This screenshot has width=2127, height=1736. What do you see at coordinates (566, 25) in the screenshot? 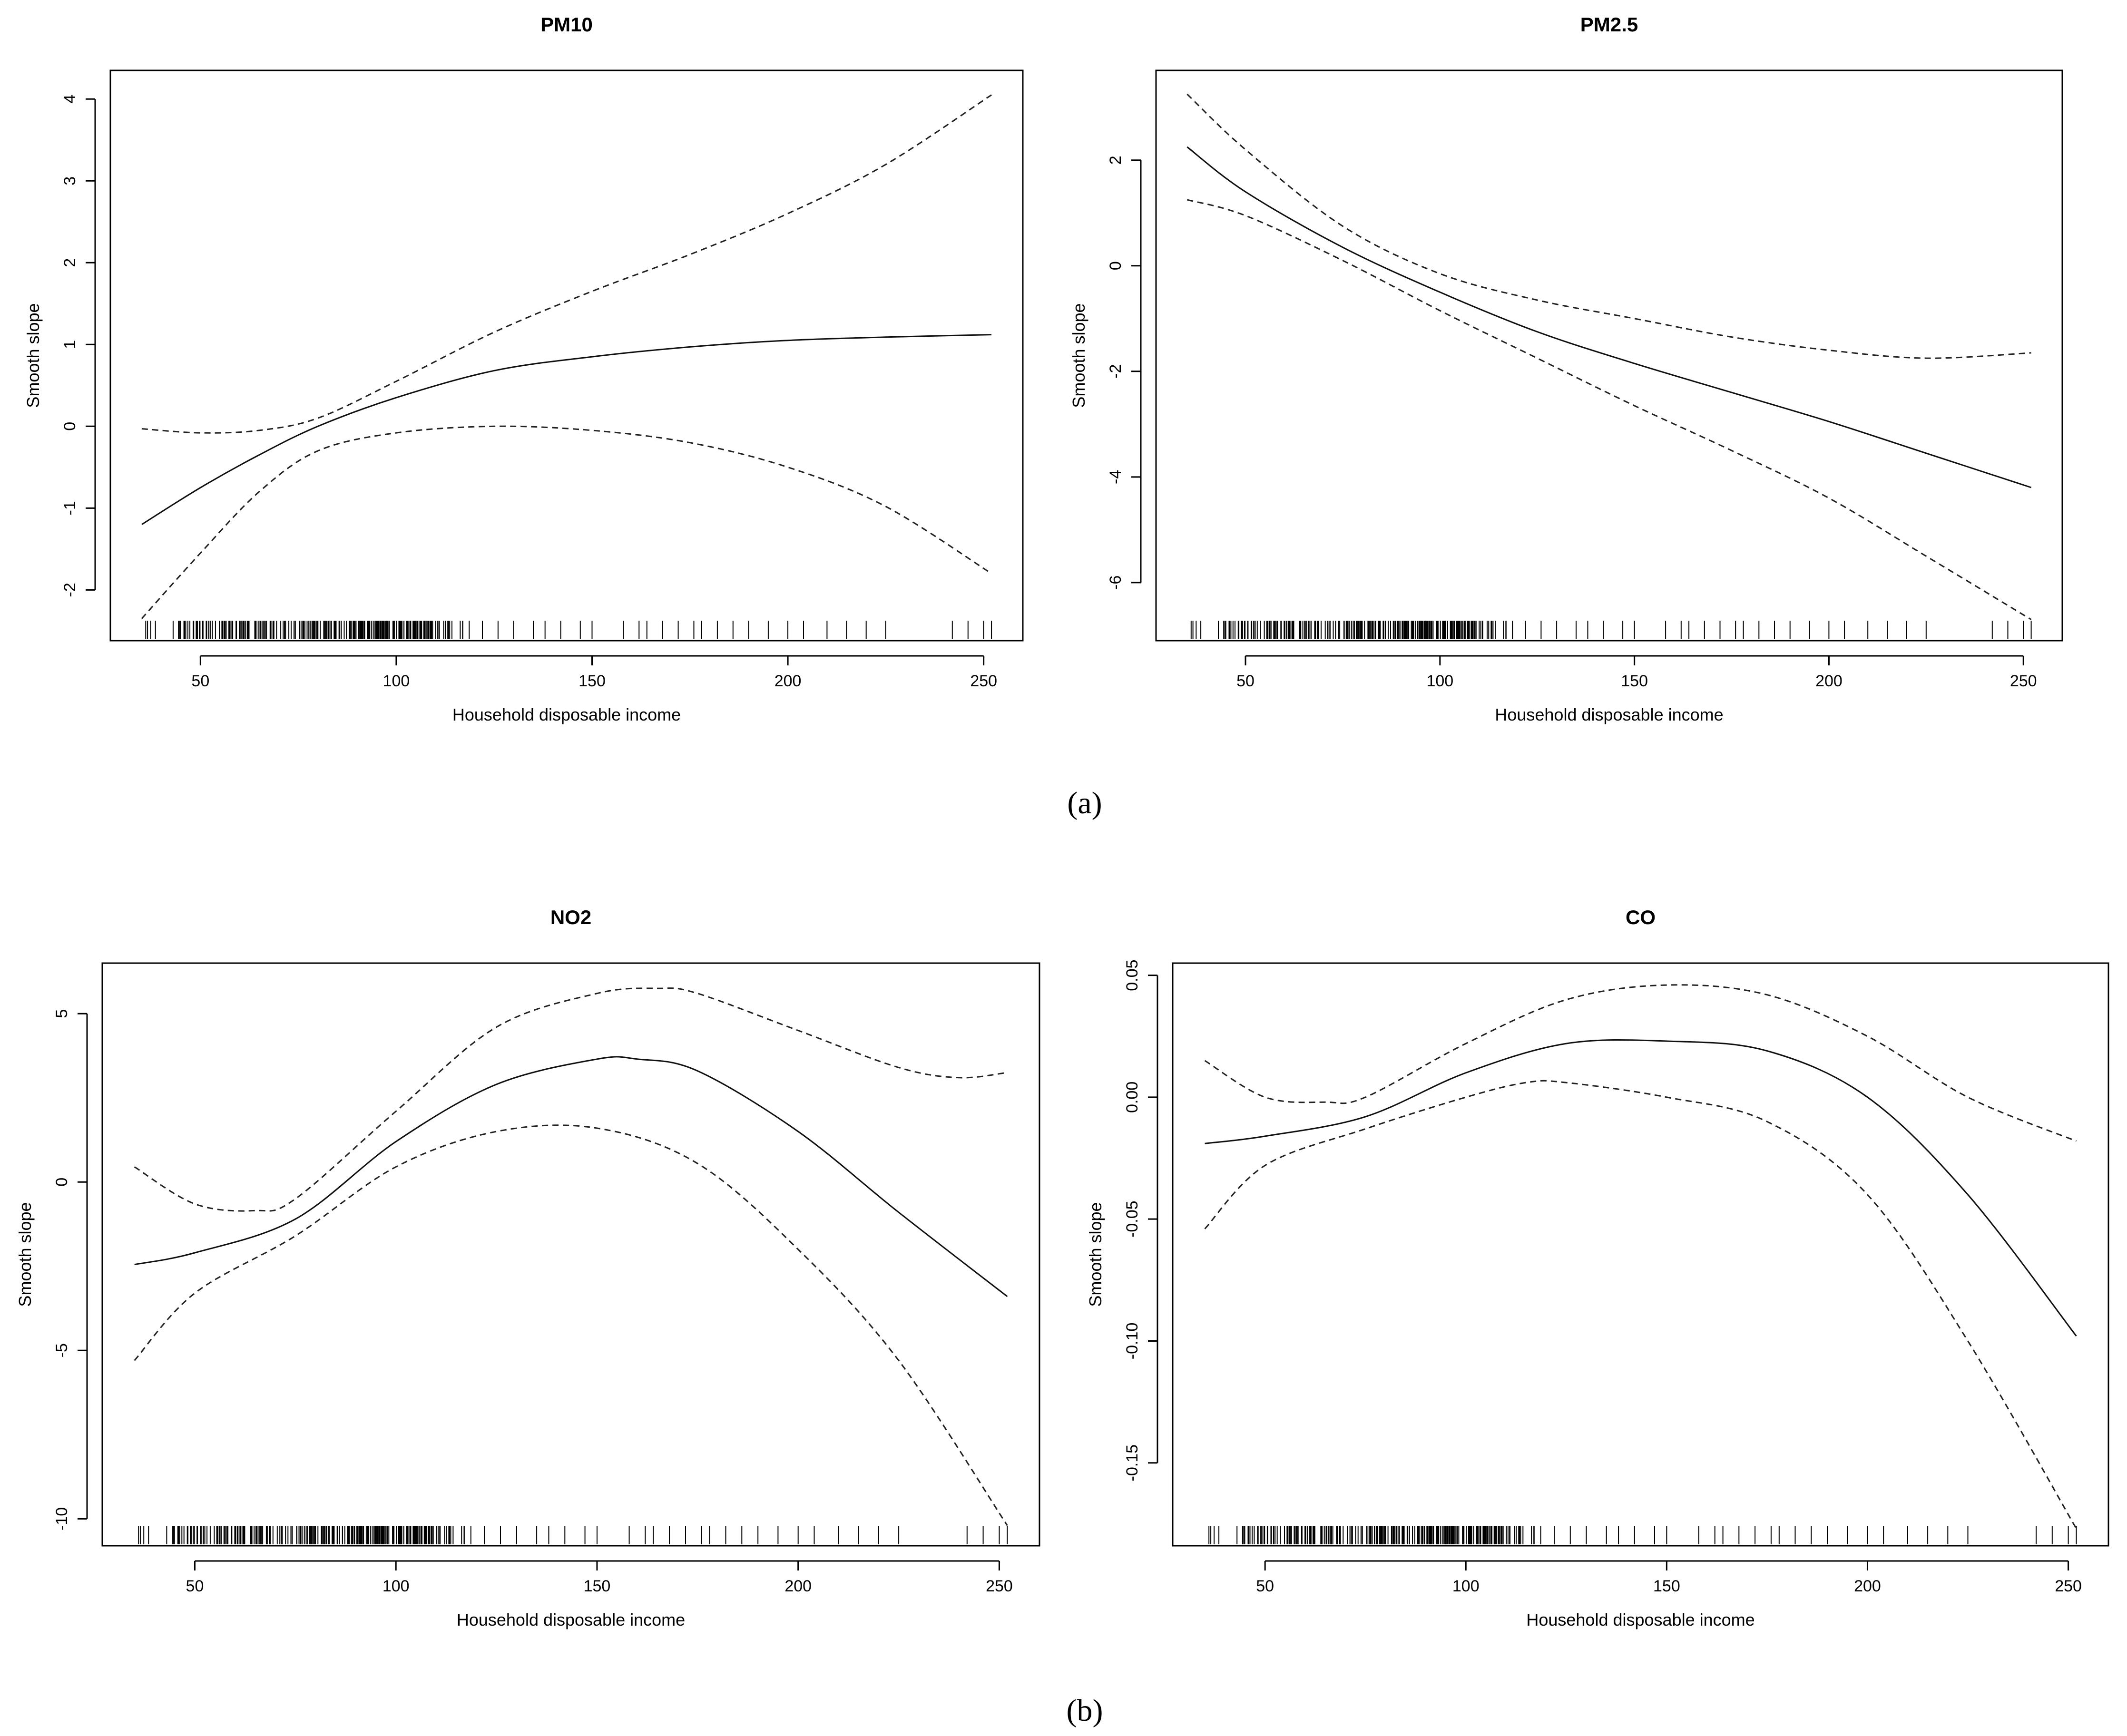
I see `chart-title: PM10` at bounding box center [566, 25].